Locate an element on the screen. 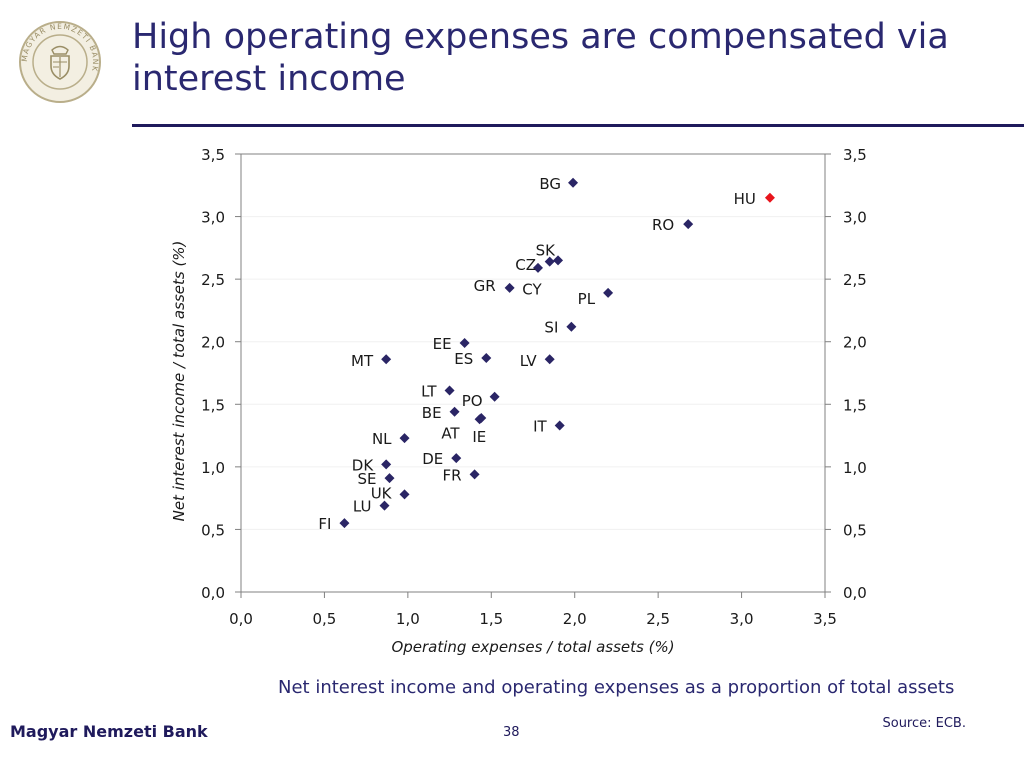  point-label-ro: RO is located at coordinates (663, 225).